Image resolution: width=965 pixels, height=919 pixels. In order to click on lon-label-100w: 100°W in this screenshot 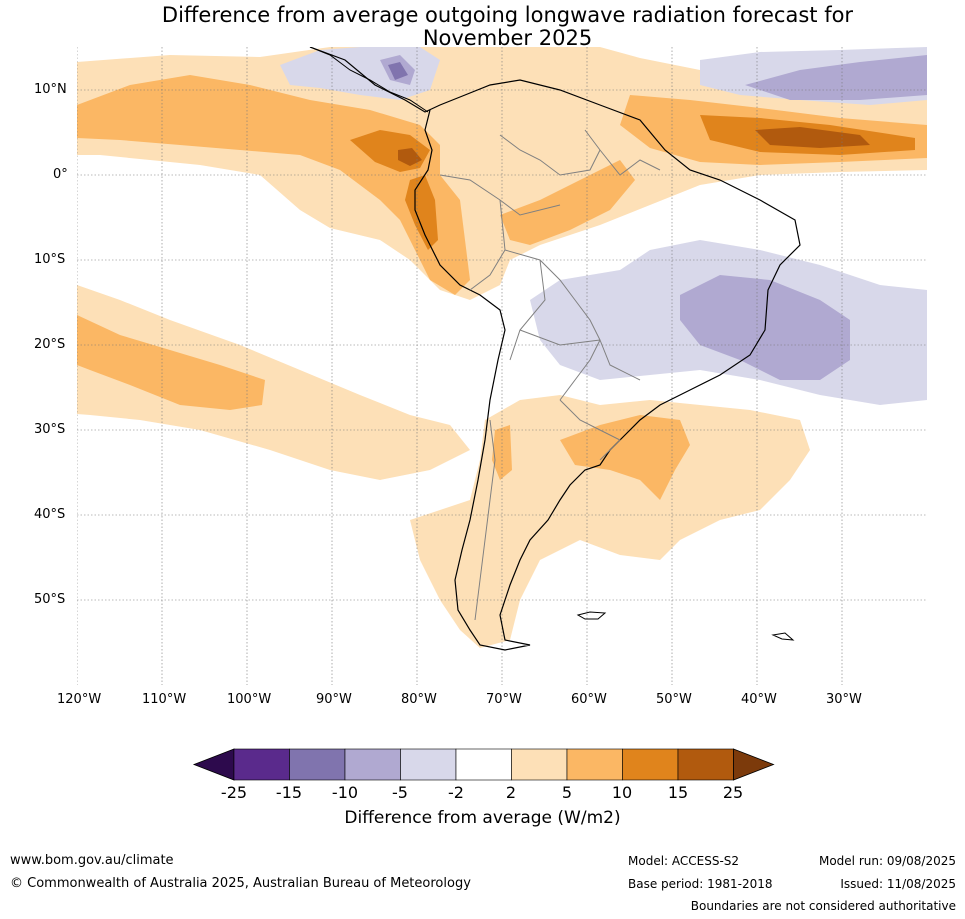, I will do `click(249, 699)`.